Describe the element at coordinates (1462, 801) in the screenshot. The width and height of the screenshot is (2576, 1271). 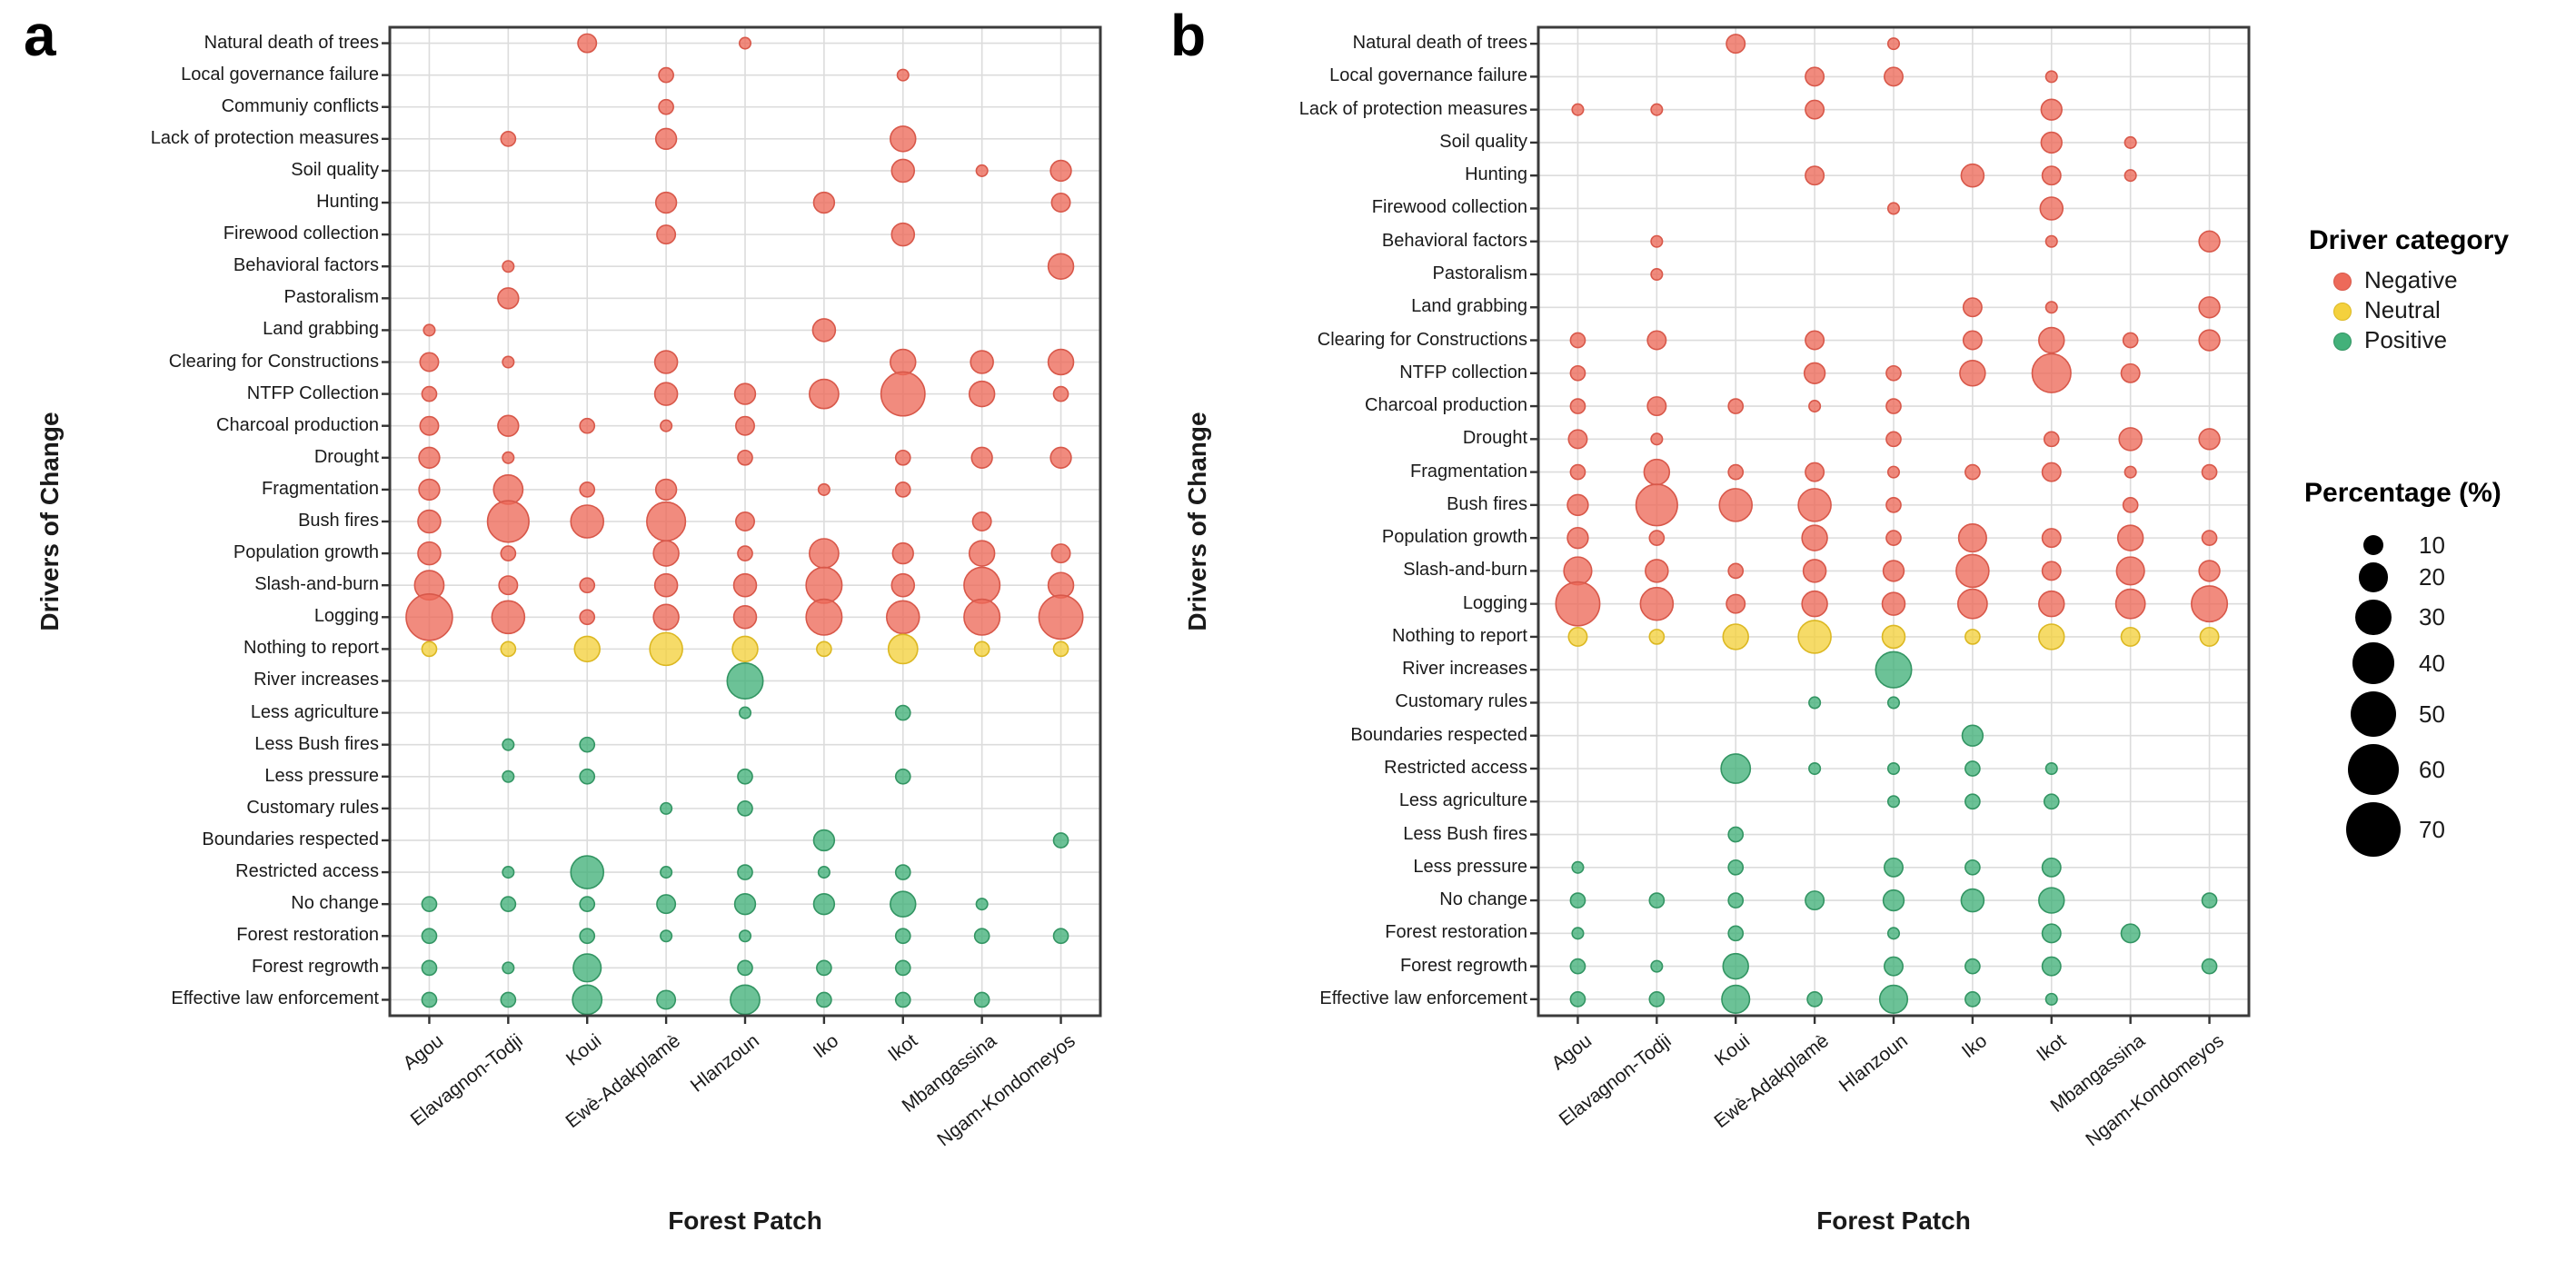
I see `y-tick-label: Less agriculture` at that location.